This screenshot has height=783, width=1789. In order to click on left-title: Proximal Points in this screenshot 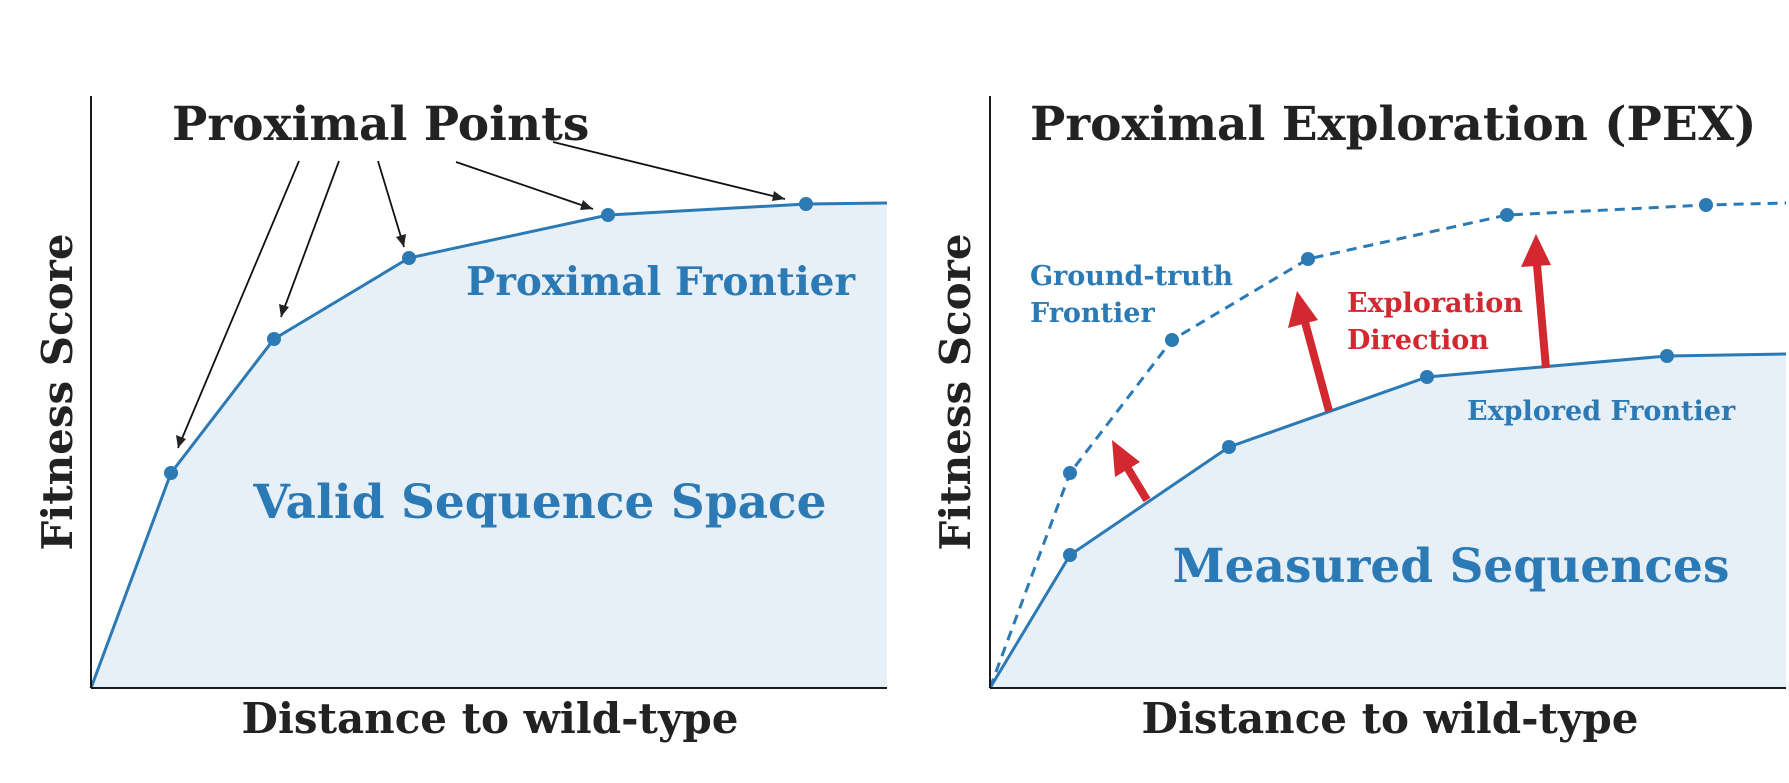, I will do `click(380, 124)`.